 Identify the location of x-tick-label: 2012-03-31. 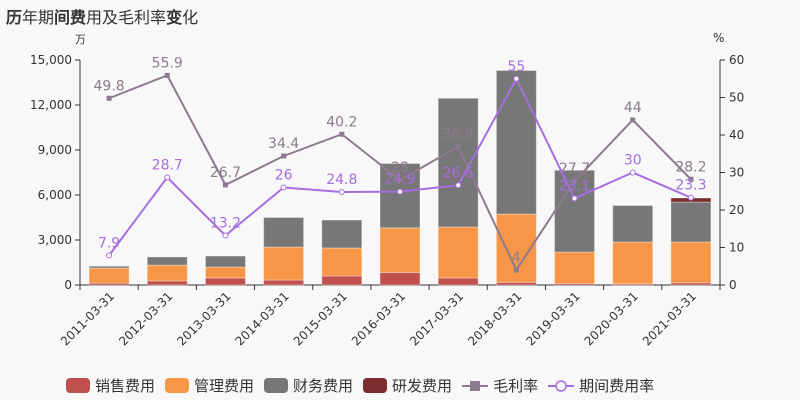
(145, 318).